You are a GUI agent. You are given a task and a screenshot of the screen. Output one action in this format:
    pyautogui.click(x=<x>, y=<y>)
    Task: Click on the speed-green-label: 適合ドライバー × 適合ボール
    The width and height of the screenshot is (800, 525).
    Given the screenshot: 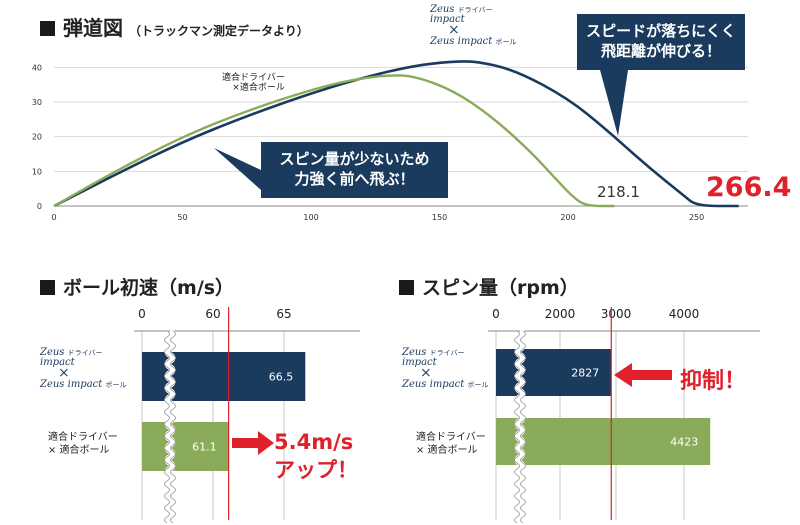 What is the action you would take?
    pyautogui.click(x=83, y=444)
    